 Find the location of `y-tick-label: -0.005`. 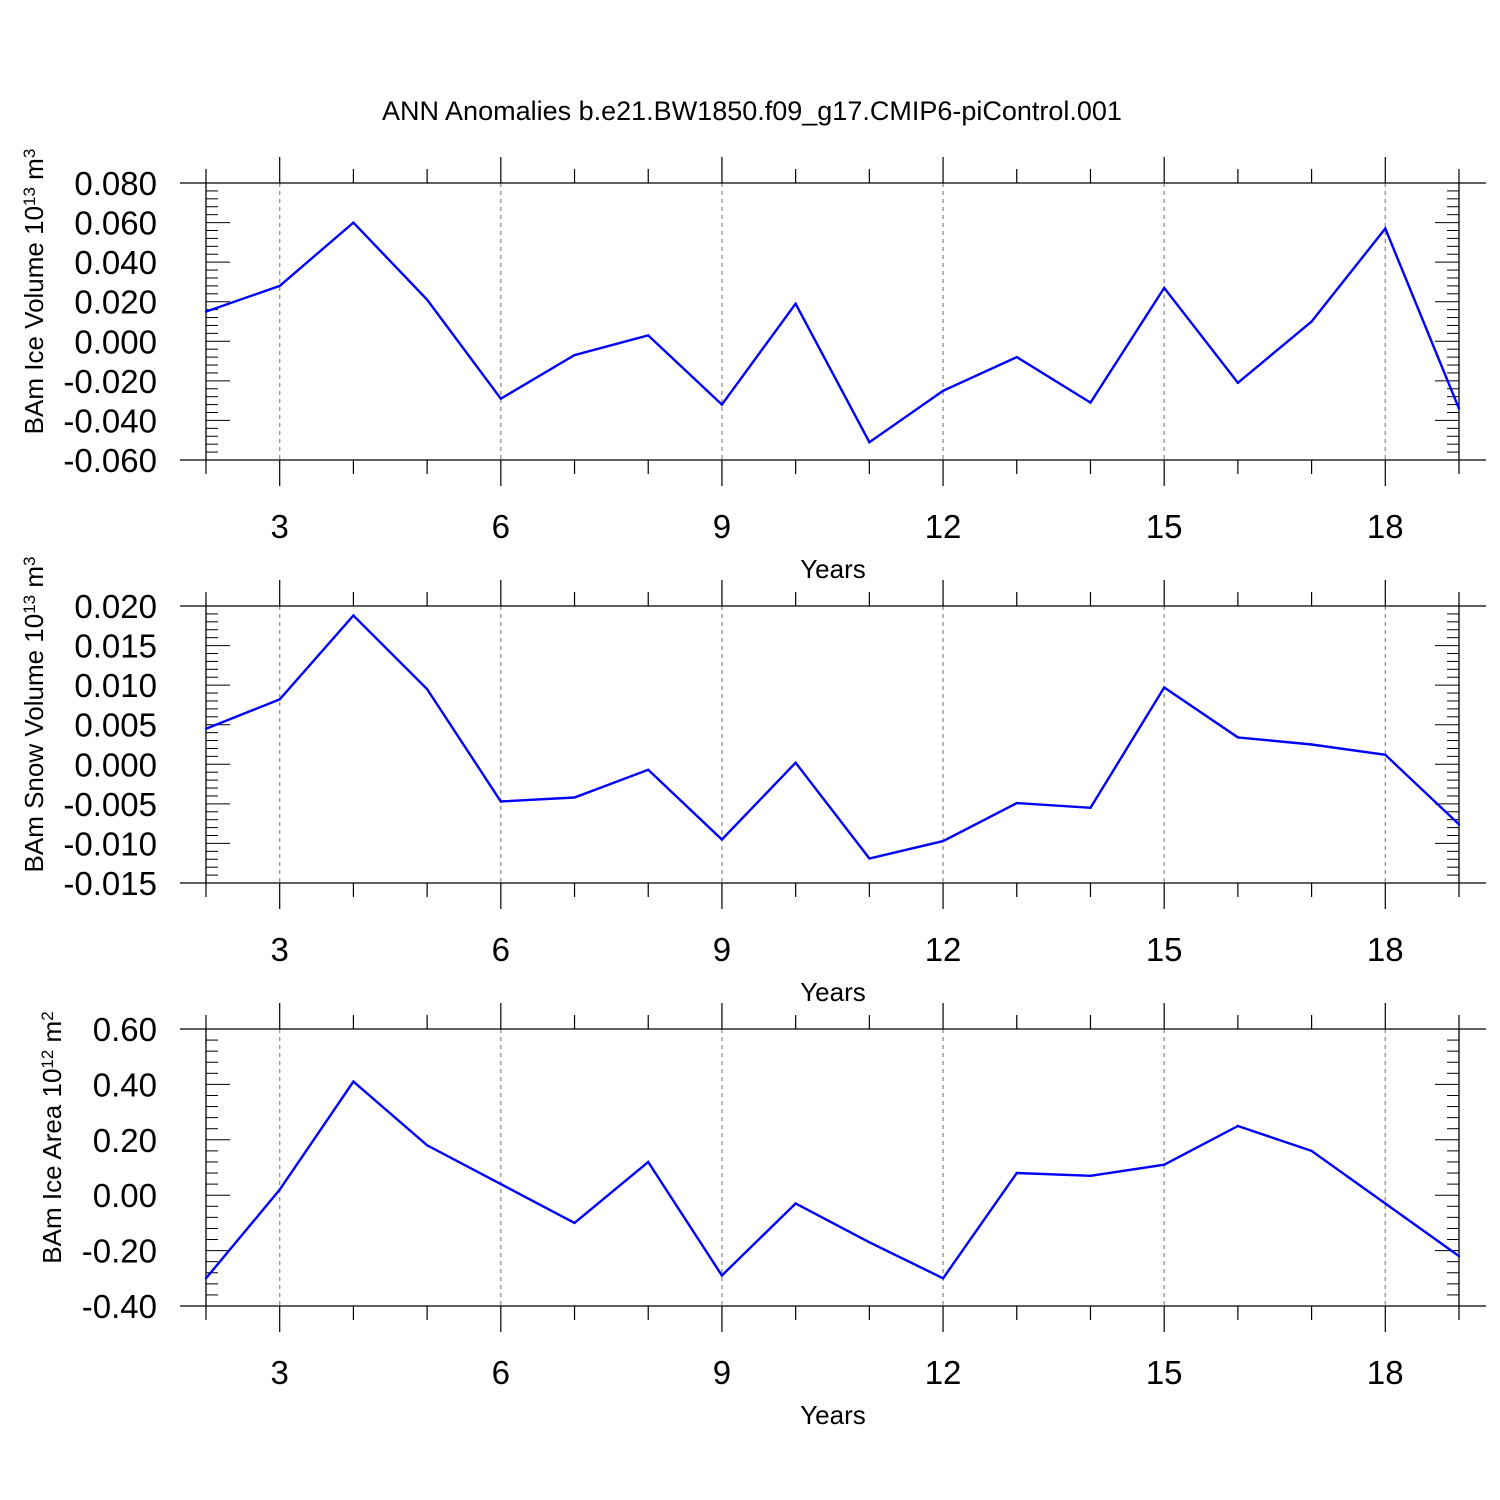

y-tick-label: -0.005 is located at coordinates (110, 804).